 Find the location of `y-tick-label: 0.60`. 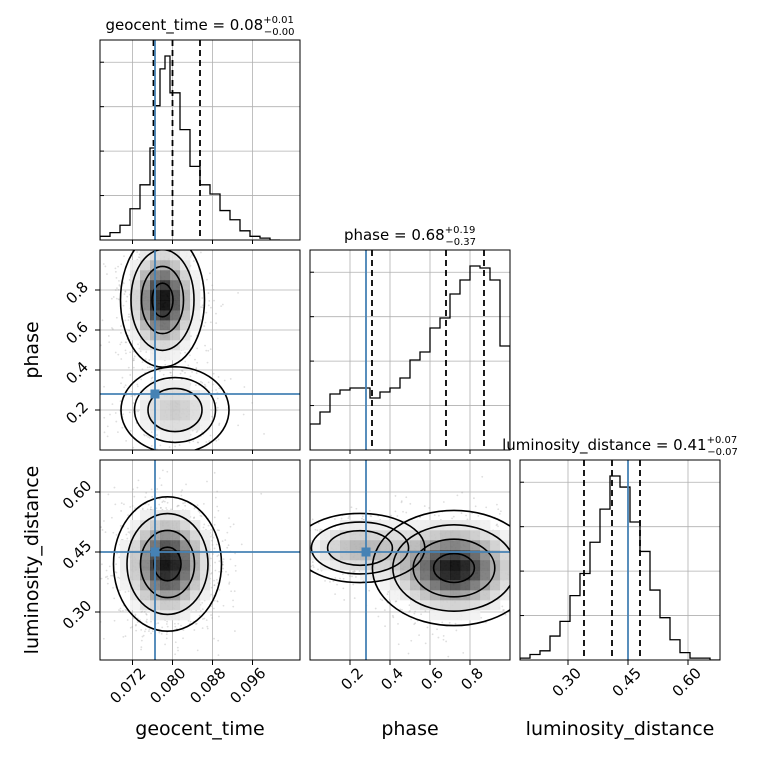

y-tick-label: 0.60 is located at coordinates (77, 495).